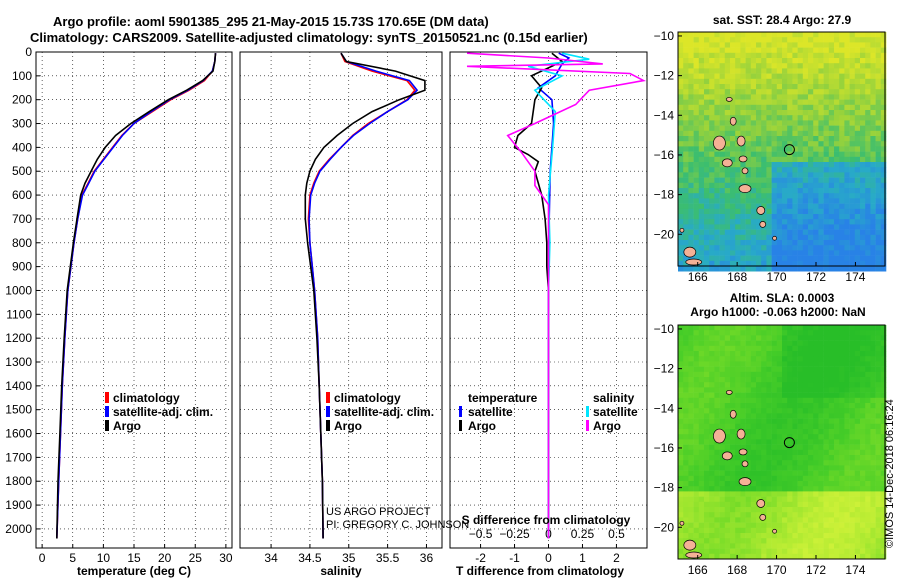  Describe the element at coordinates (745, 464) in the screenshot. I see `island-shape` at that location.